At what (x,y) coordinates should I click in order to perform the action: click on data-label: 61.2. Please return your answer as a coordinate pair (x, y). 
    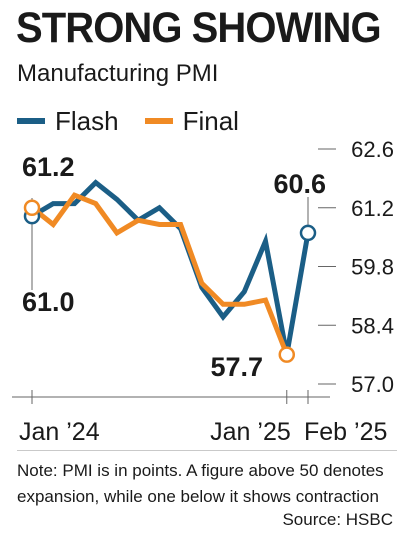
    Looking at the image, I should click on (48, 167).